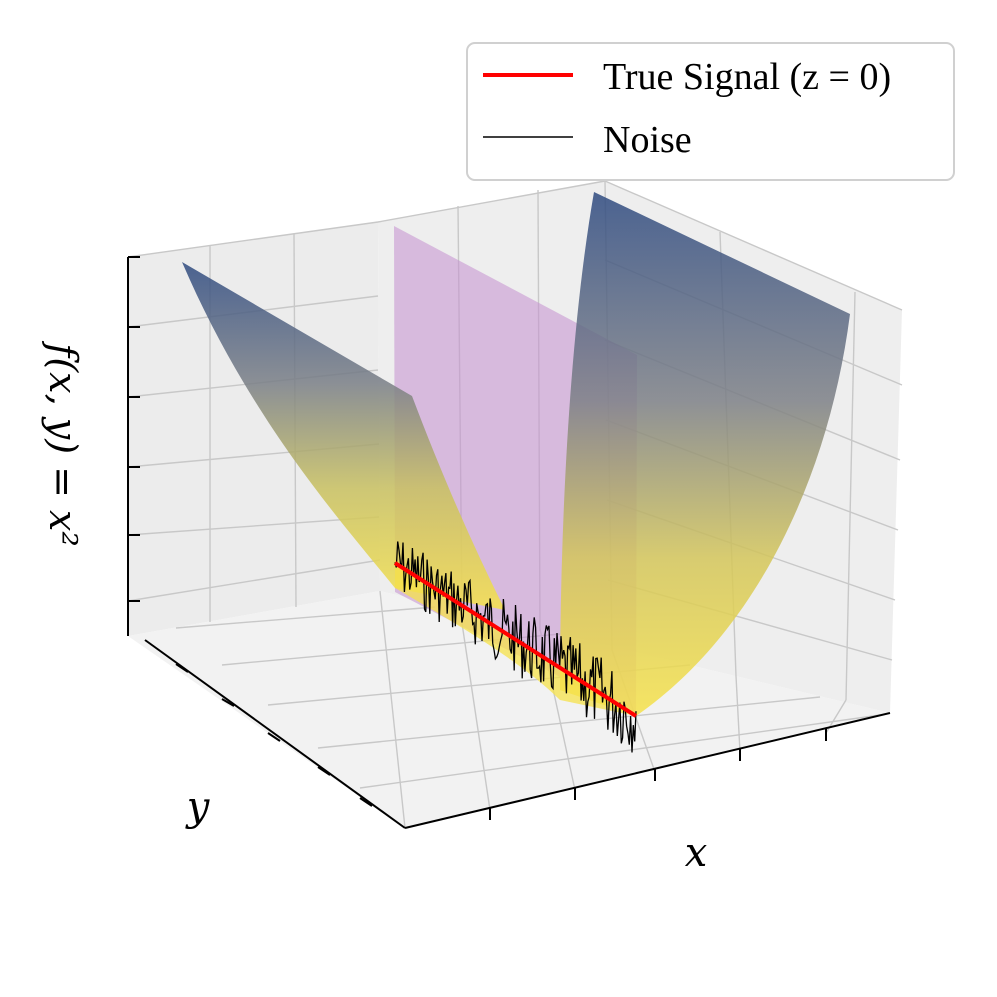 The image size is (997, 997). Describe the element at coordinates (647, 140) in the screenshot. I see `legend-label-noise: Noise` at that location.